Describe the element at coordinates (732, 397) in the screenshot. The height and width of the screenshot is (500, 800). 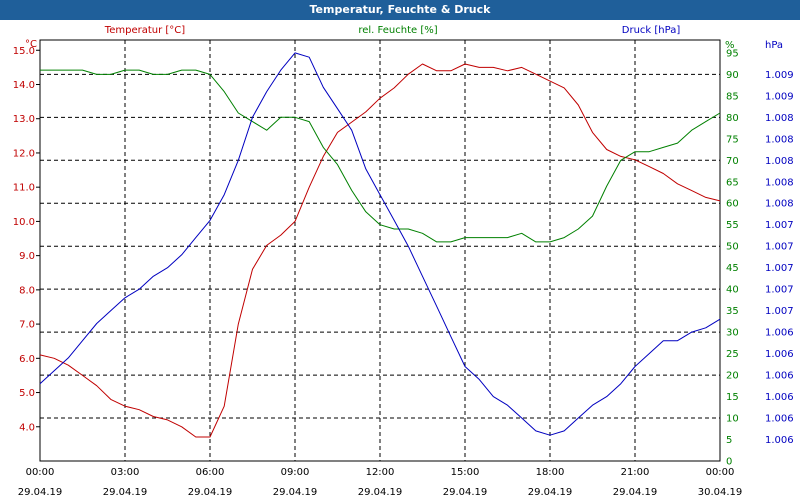
I see `humidity-tick-label: 15` at that location.